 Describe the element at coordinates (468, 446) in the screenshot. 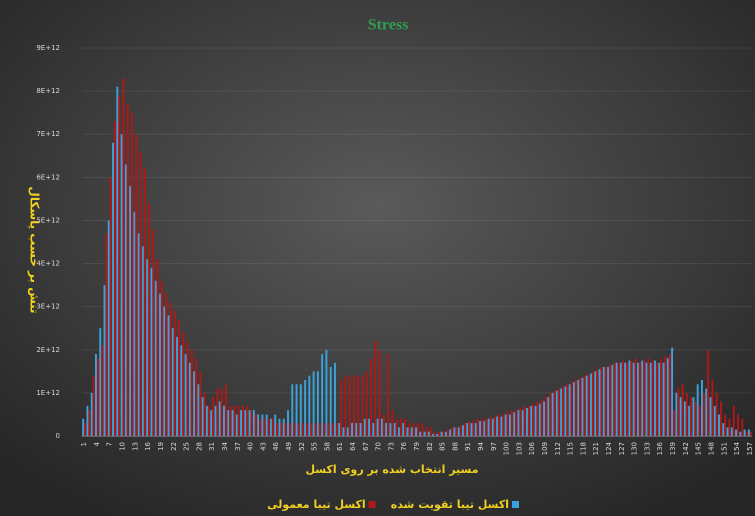

I see `x-tick-label: 91` at that location.